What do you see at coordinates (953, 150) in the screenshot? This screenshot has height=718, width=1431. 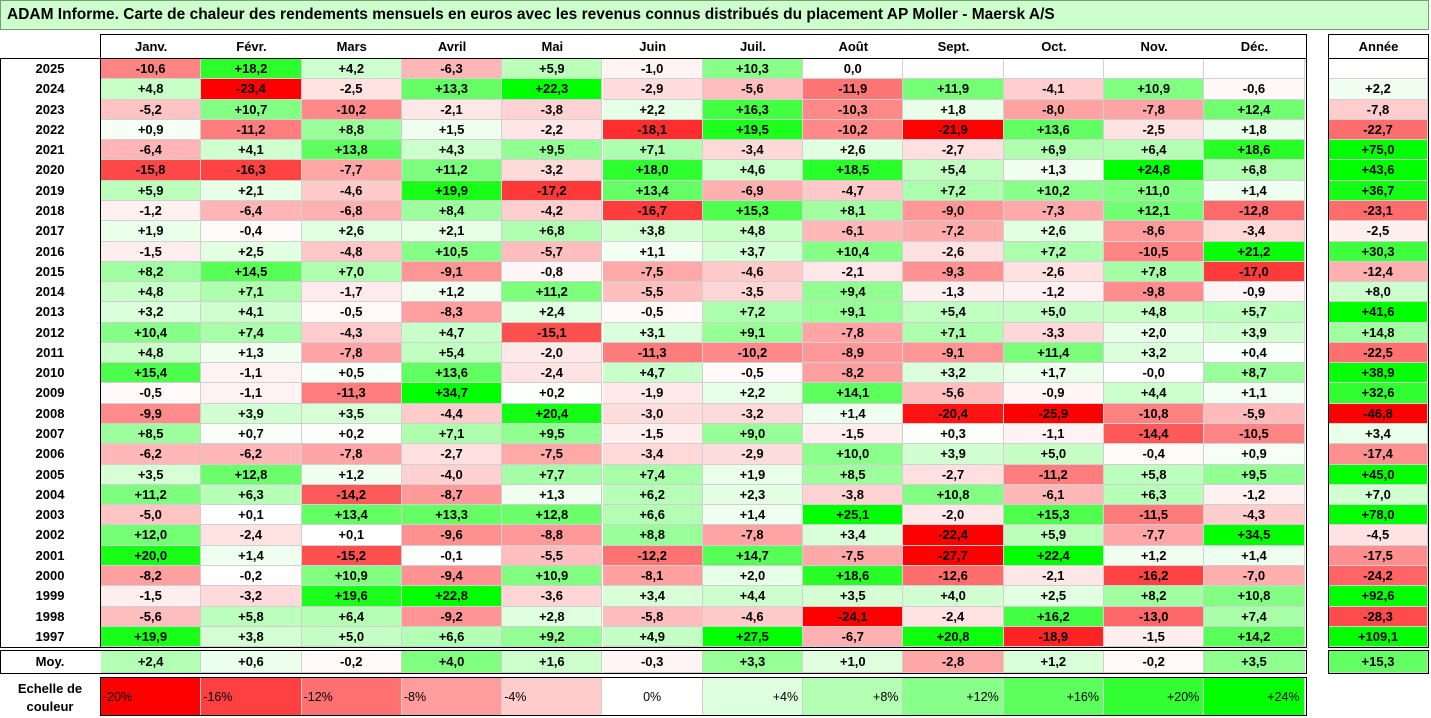 I see `heatmap-cell: -2,7` at bounding box center [953, 150].